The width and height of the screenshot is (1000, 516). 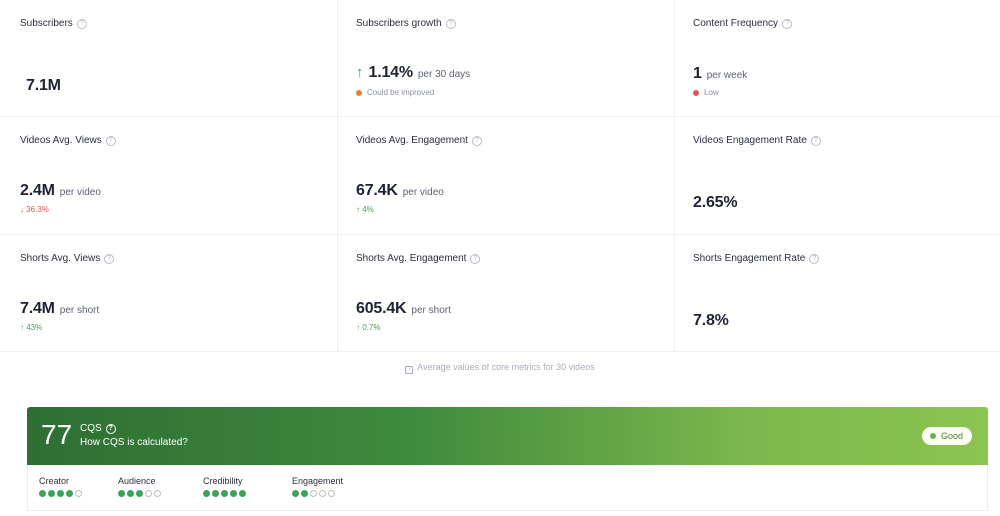 What do you see at coordinates (837, 58) in the screenshot?
I see `metric-content-frequency: Content Frequency? 1 per week Low` at bounding box center [837, 58].